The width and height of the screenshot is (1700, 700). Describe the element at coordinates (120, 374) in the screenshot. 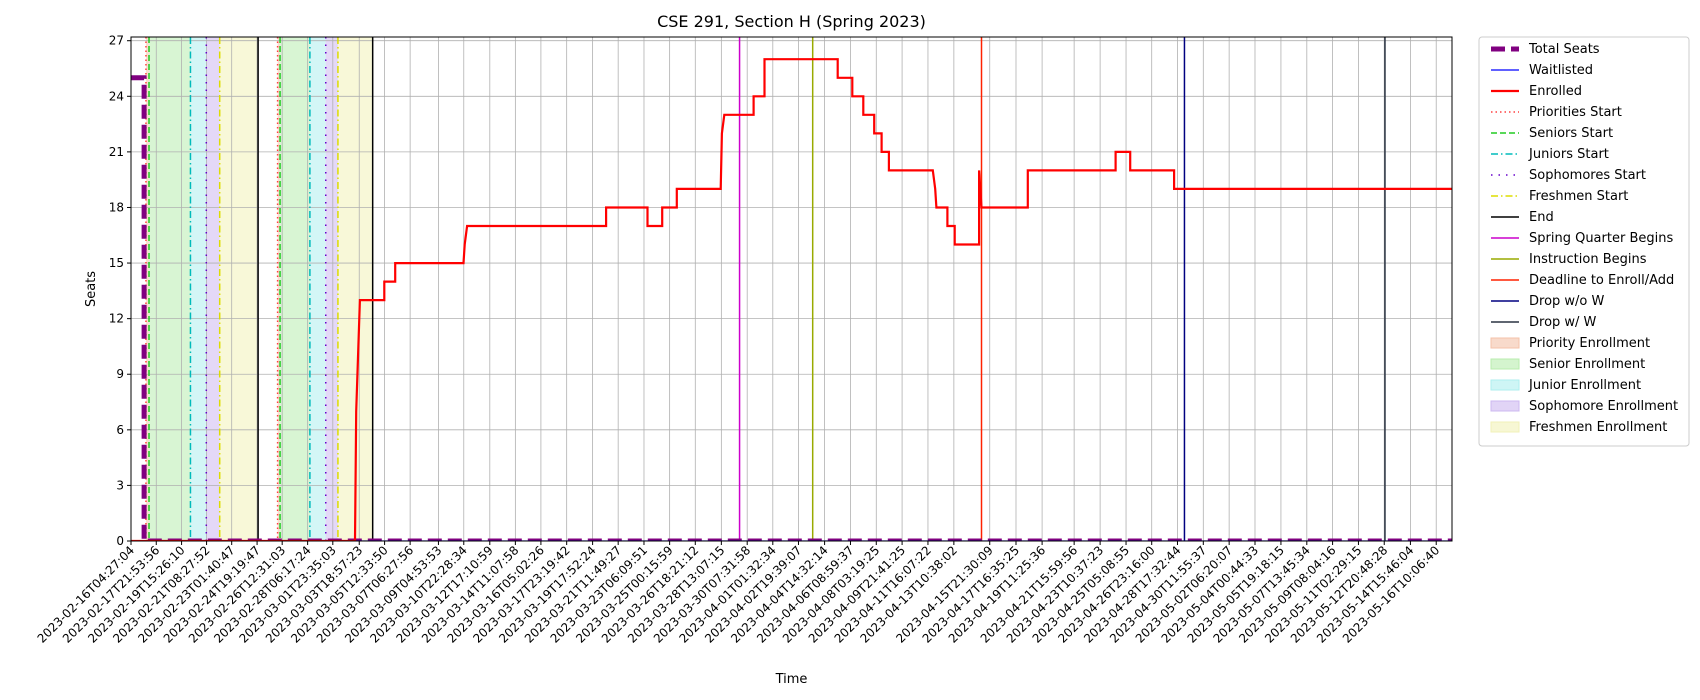

I see `y-tick-label-4: 9` at that location.